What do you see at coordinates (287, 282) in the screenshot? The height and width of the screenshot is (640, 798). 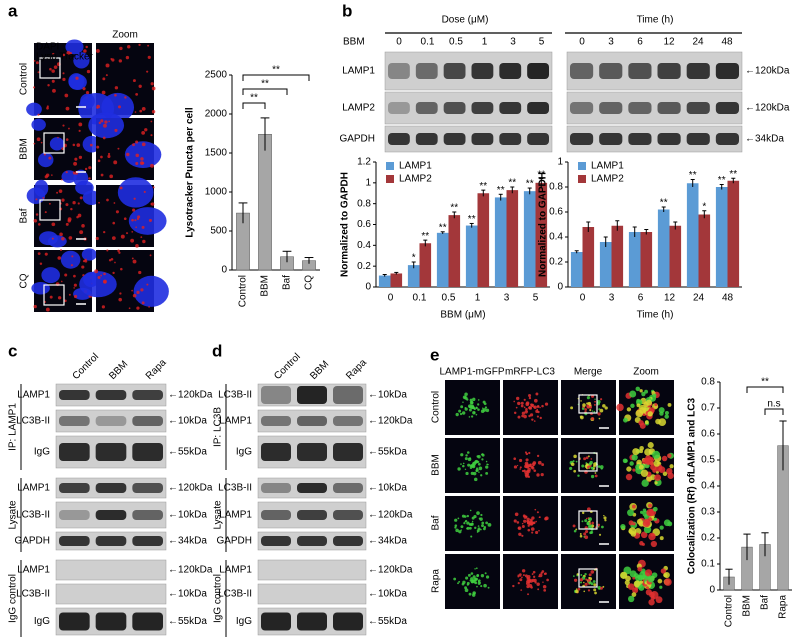 I see `x-tick-label: Baf` at bounding box center [287, 282].